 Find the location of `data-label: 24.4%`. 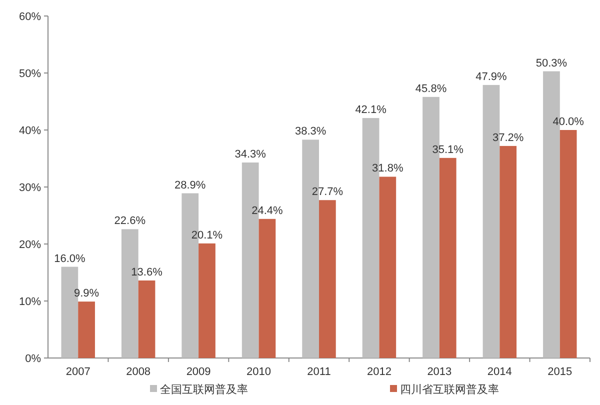

data-label: 24.4% is located at coordinates (268, 210).